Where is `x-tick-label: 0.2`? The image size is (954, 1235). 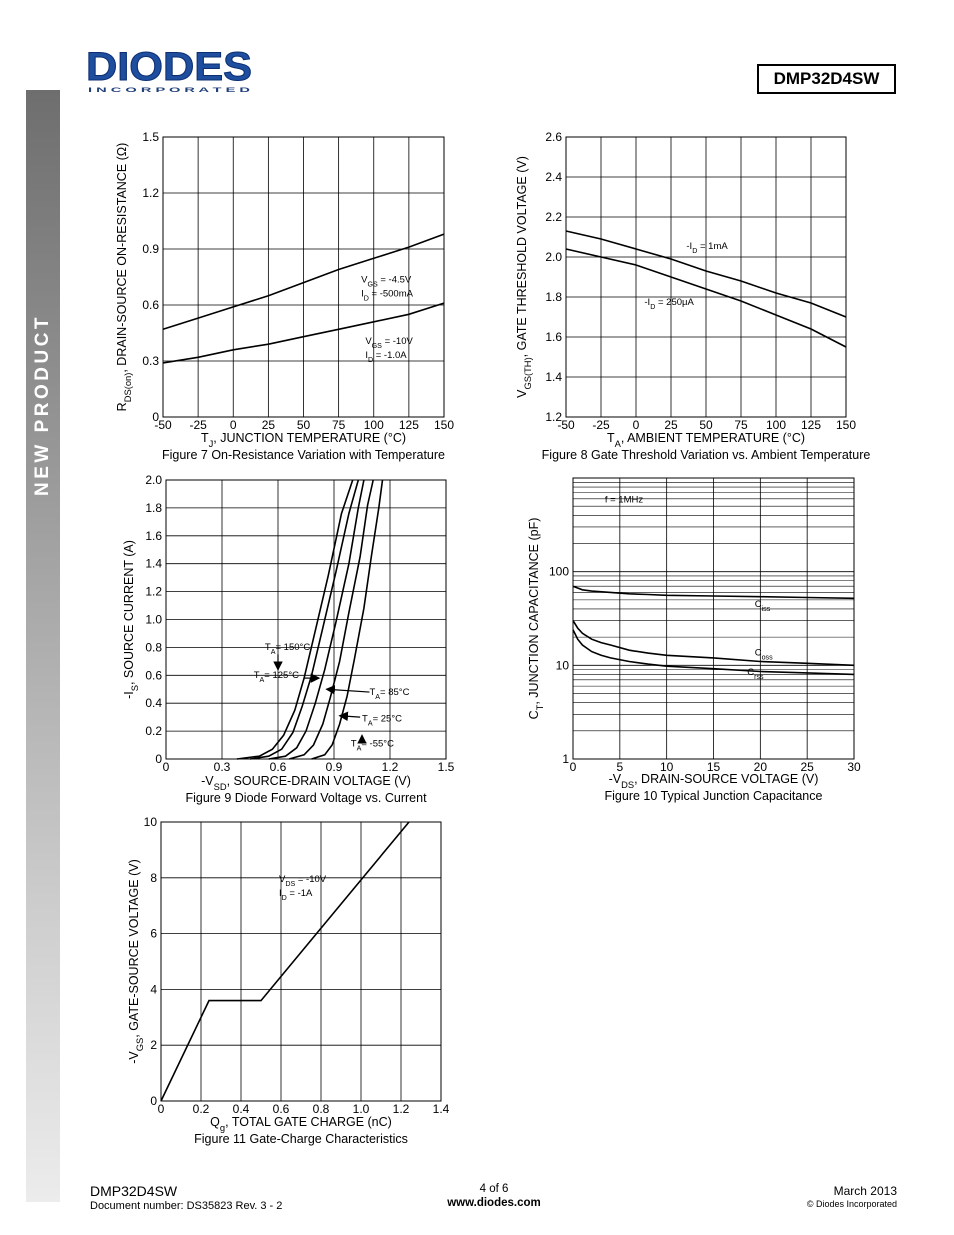 x-tick-label: 0.2 is located at coordinates (201, 1109).